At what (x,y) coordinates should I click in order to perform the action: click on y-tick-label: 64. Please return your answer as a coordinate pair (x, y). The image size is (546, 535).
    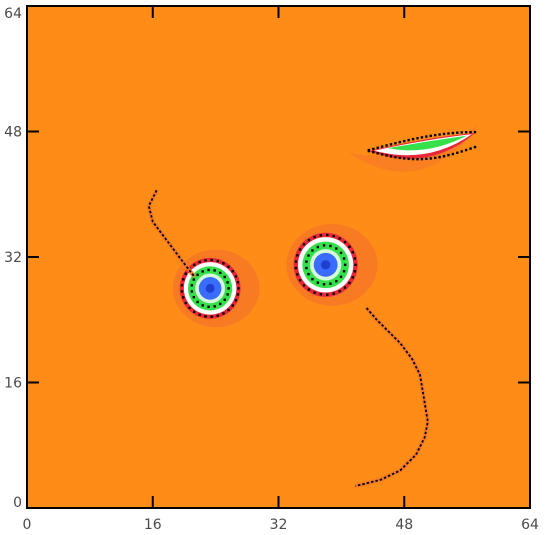
    Looking at the image, I should click on (13, 14).